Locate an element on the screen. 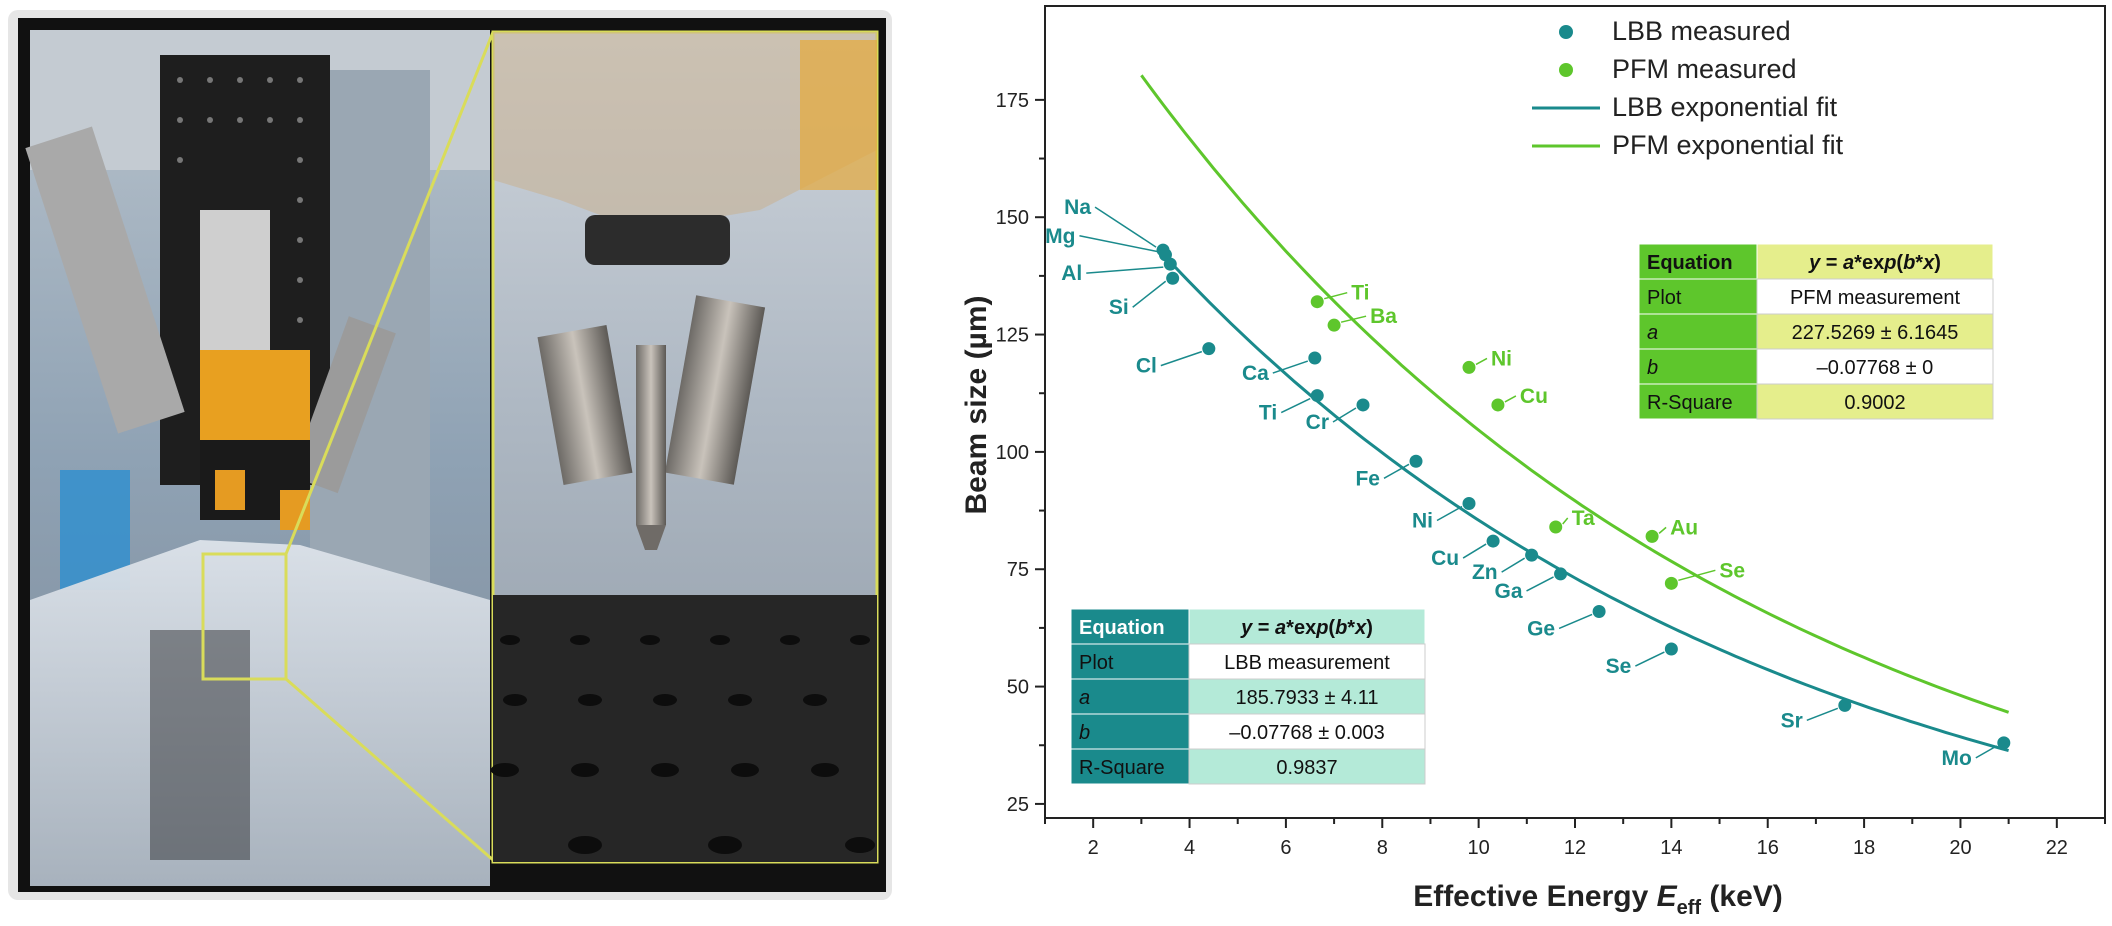  point-label: Ni is located at coordinates (1501, 358).